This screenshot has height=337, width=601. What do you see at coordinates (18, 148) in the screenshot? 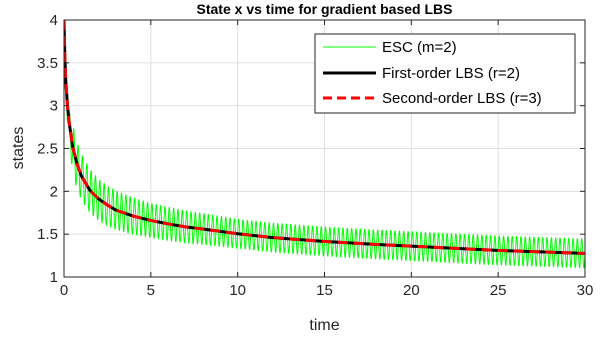
I see `y-axis-label: states` at bounding box center [18, 148].